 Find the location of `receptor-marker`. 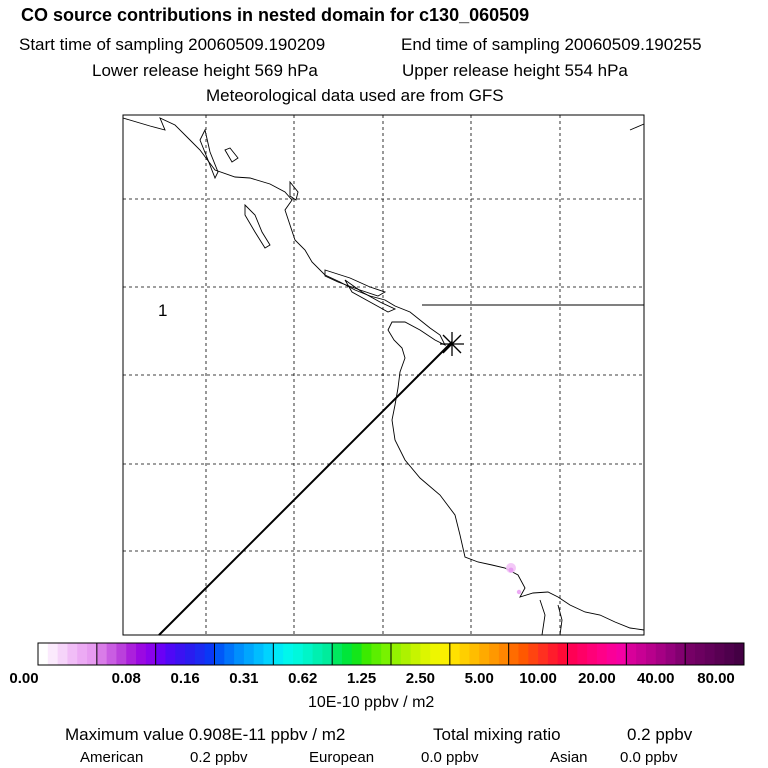

receptor-marker is located at coordinates (452, 344).